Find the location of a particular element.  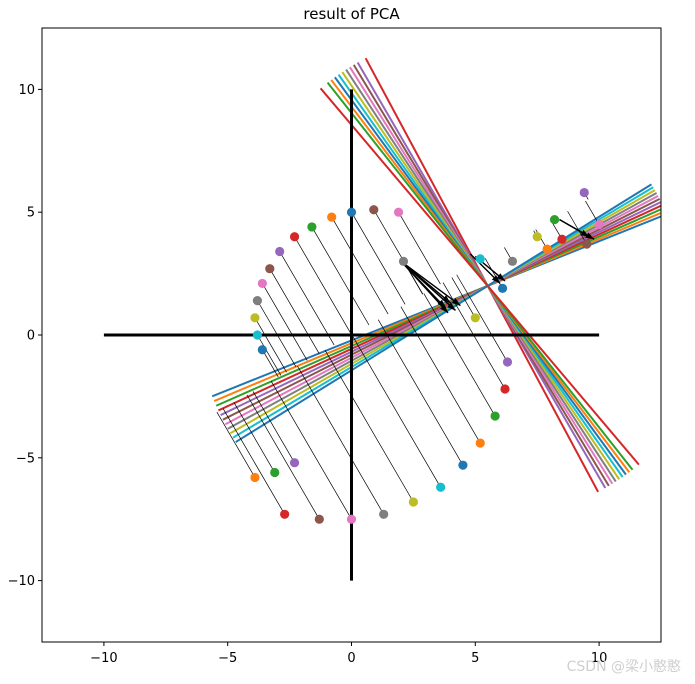

x-tick-label: 0 is located at coordinates (351, 658).